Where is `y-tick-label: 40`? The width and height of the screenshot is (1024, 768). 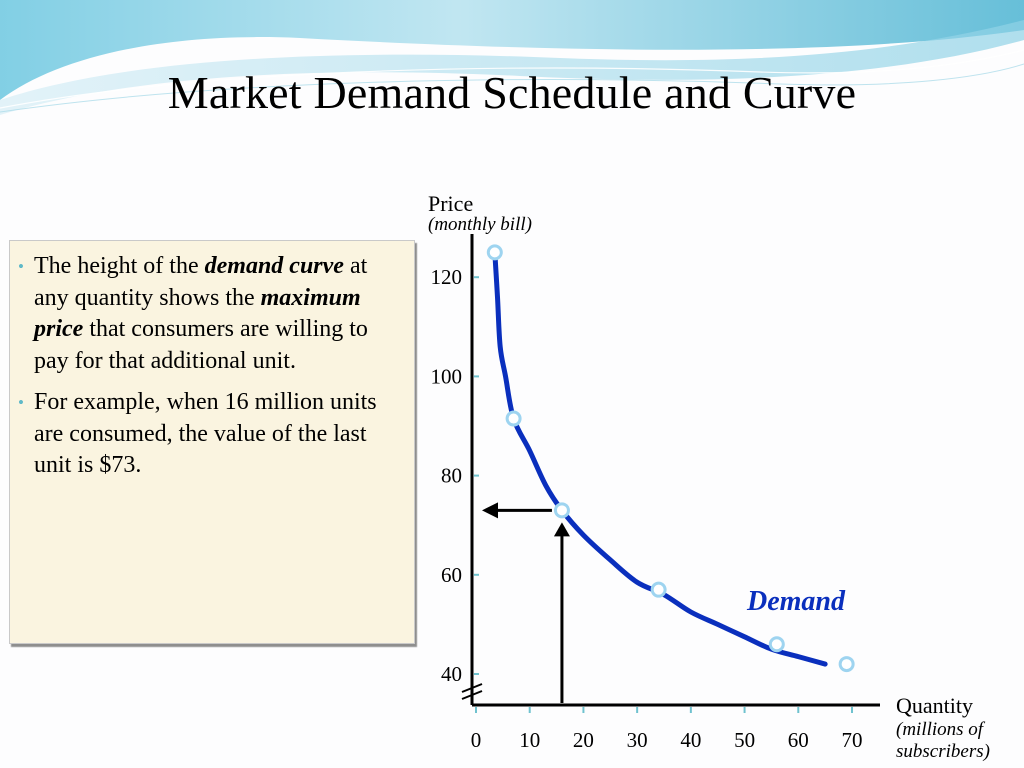 y-tick-label: 40 is located at coordinates (451, 674).